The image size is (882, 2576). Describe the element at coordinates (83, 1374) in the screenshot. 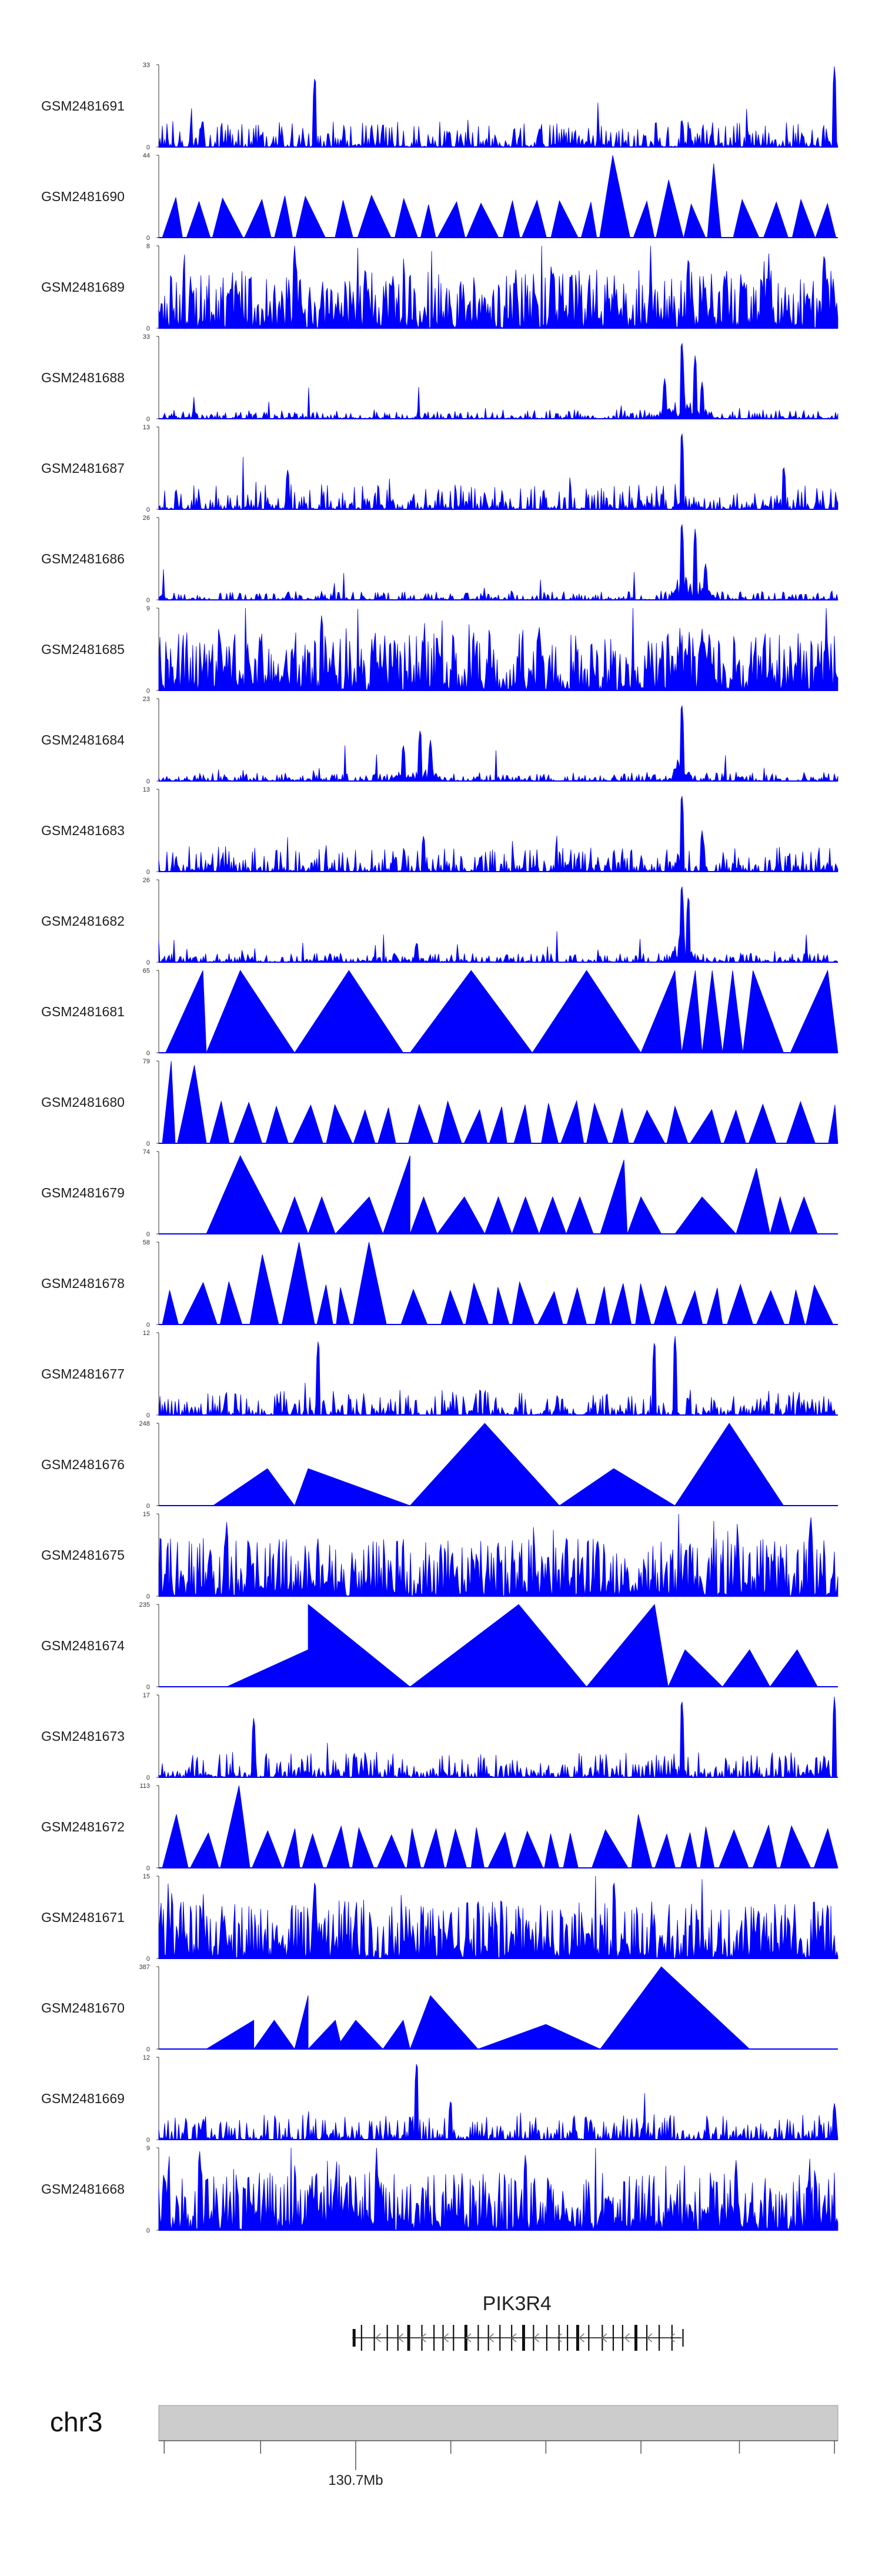

I see `track-label: GSM2481677` at that location.